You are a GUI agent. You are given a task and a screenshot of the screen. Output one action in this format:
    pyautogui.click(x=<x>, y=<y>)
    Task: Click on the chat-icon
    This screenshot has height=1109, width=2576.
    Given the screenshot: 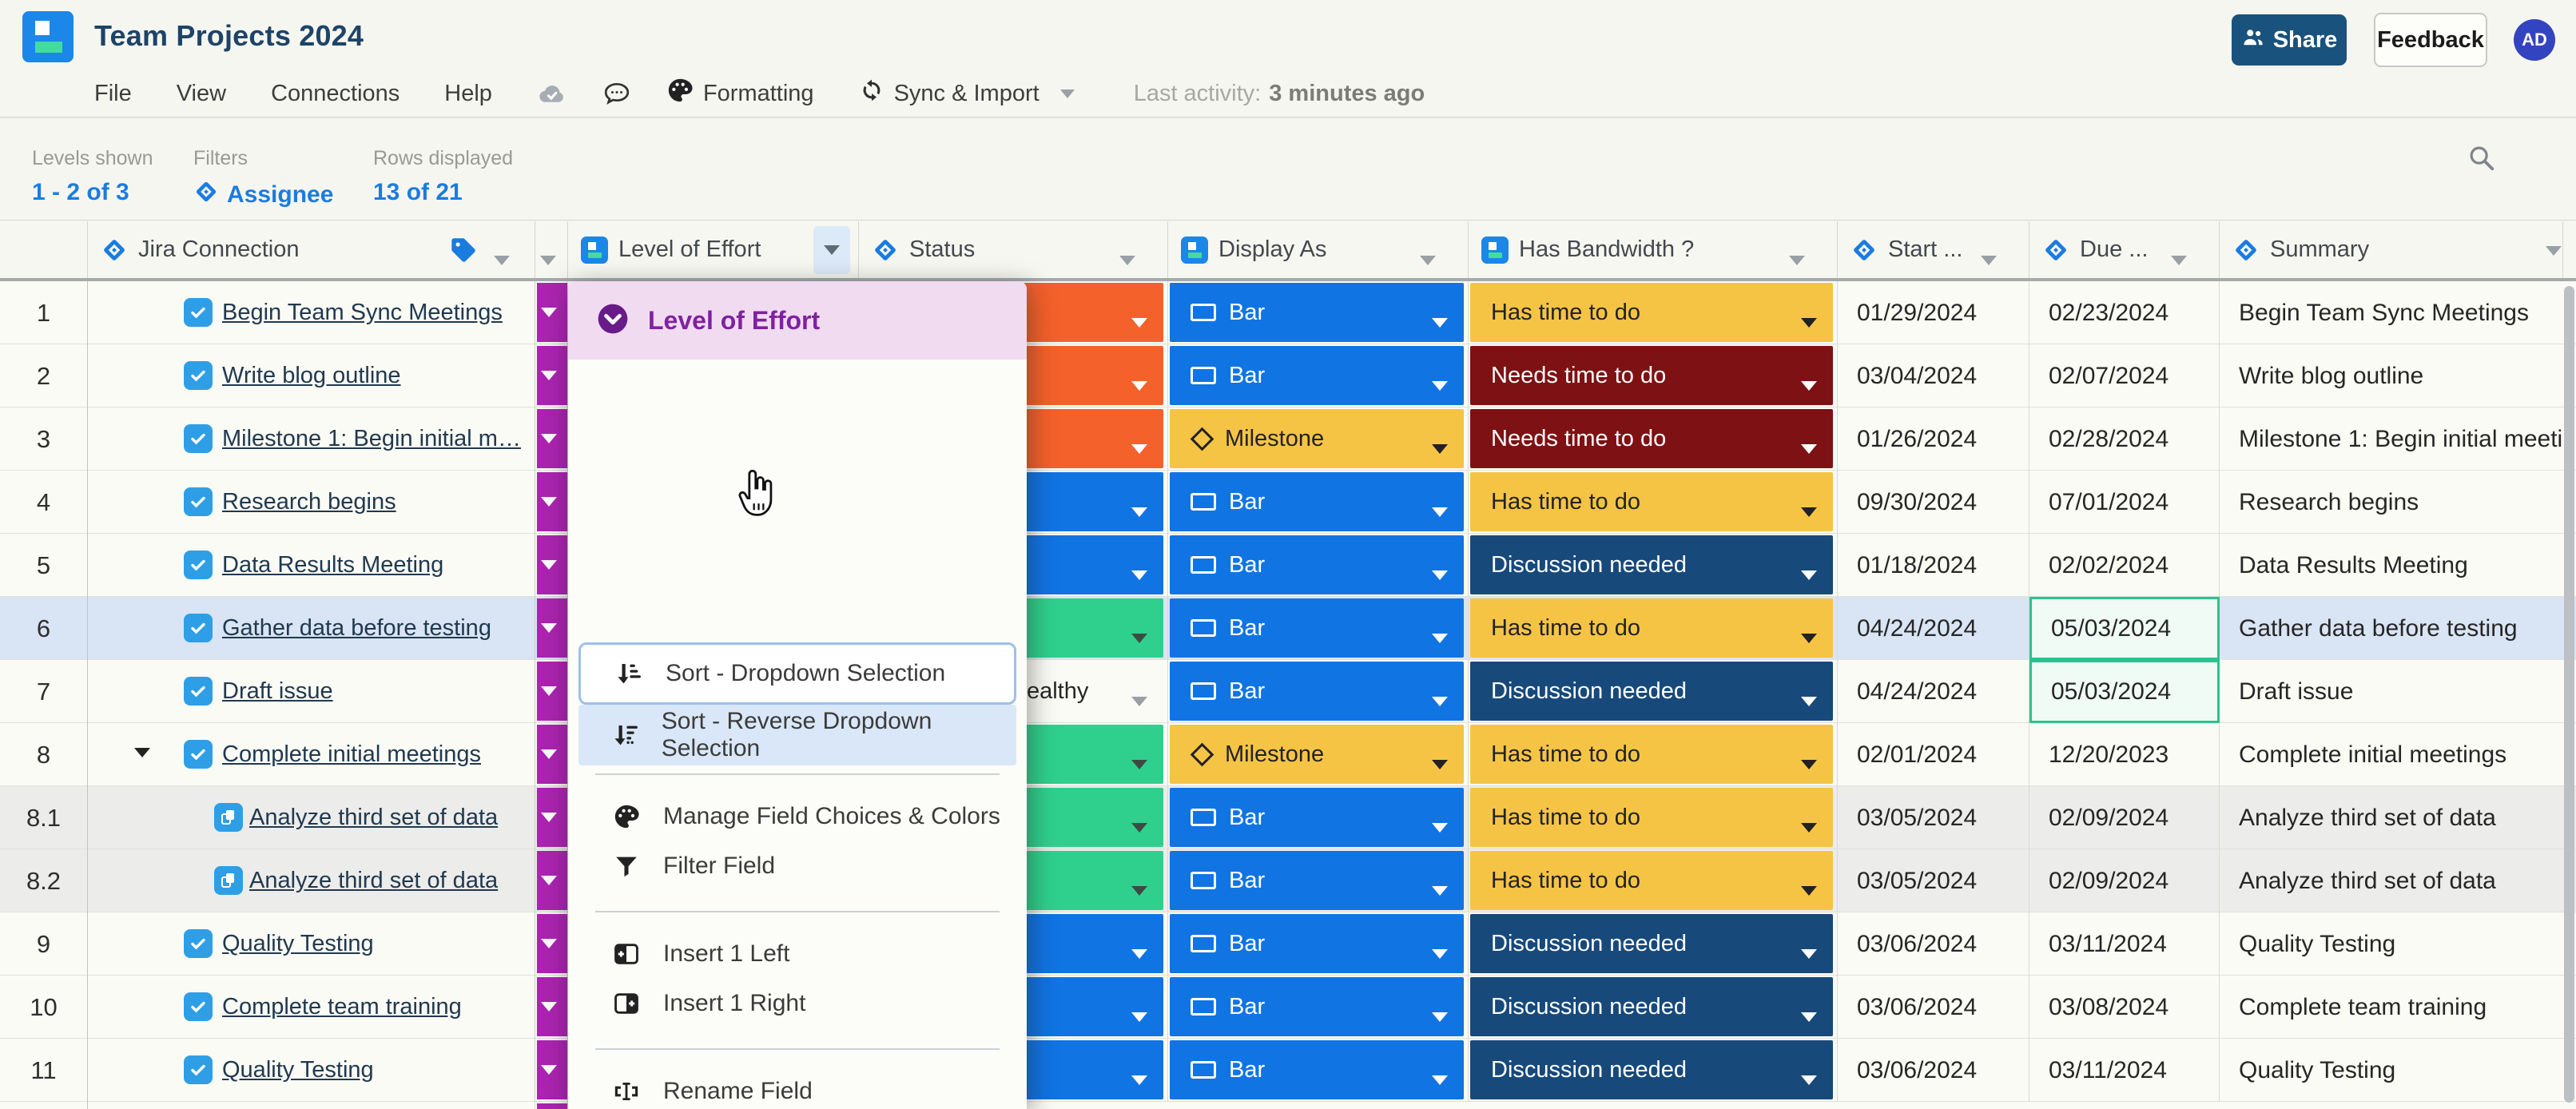 What is the action you would take?
    pyautogui.click(x=616, y=93)
    